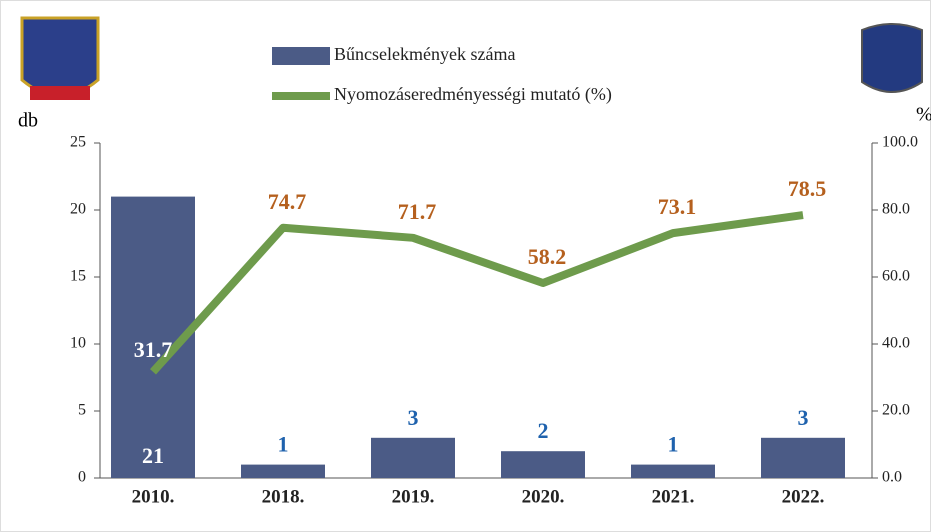 Image resolution: width=931 pixels, height=532 pixels. I want to click on line-value-label: 58.2, so click(547, 256).